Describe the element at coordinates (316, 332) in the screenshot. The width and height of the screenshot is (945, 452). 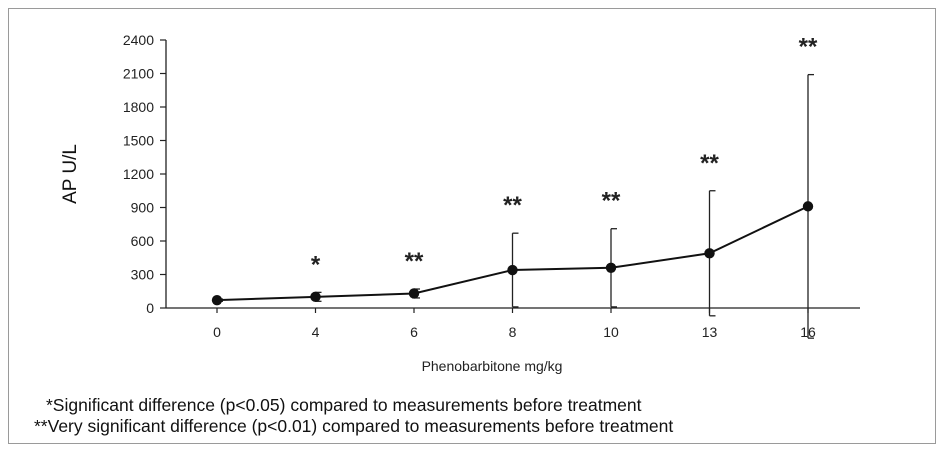
I see `x-tick-label: 4` at that location.